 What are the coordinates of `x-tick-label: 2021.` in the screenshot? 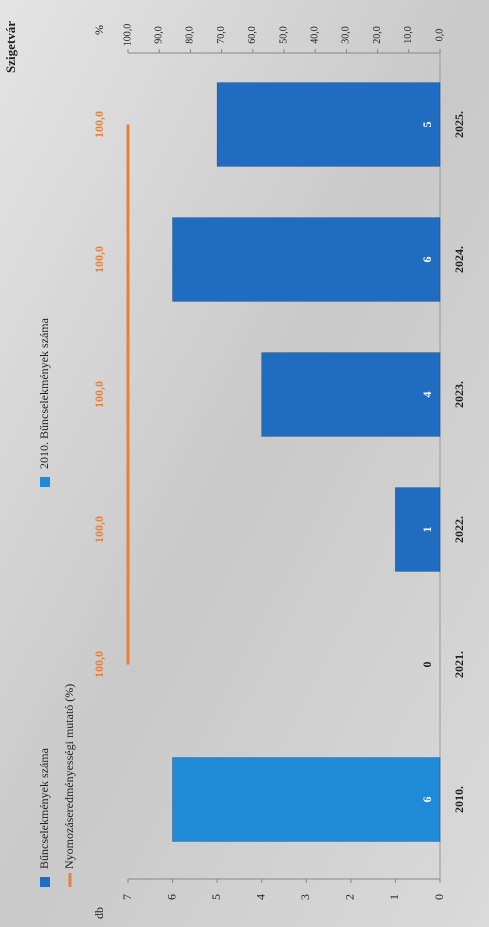 It's located at (459, 664).